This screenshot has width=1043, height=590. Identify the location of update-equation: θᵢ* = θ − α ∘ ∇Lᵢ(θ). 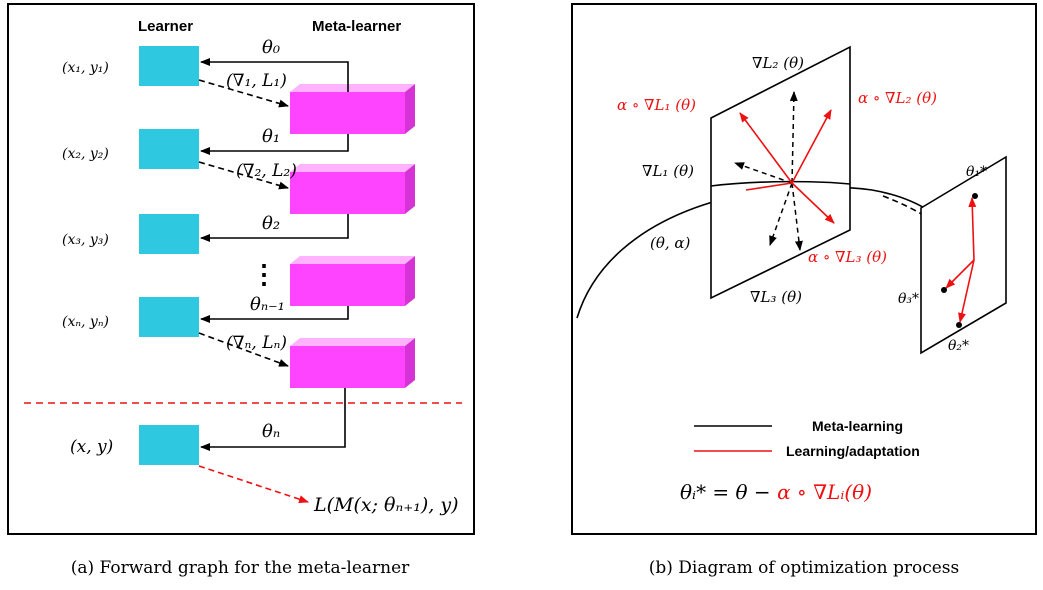
(776, 492).